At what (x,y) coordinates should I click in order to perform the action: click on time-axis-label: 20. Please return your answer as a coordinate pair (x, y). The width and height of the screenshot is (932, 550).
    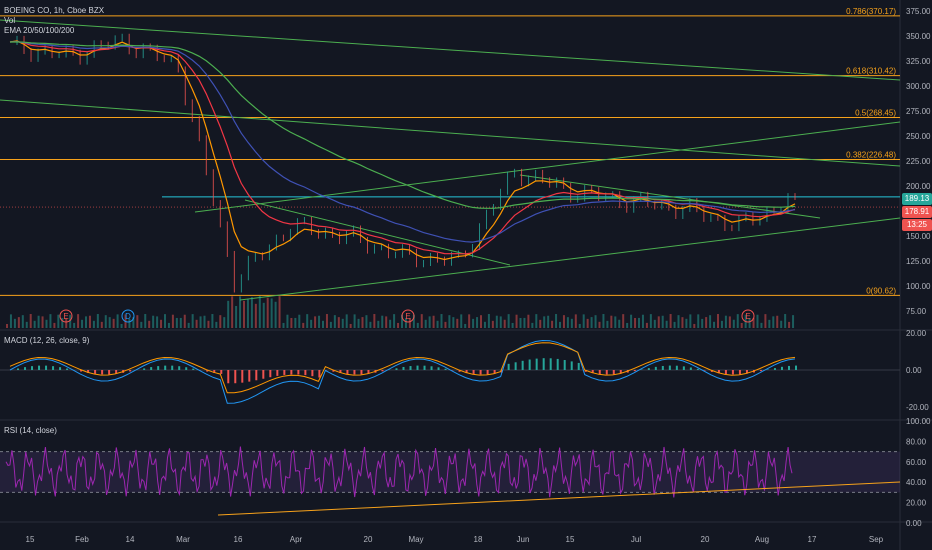
    Looking at the image, I should click on (705, 539).